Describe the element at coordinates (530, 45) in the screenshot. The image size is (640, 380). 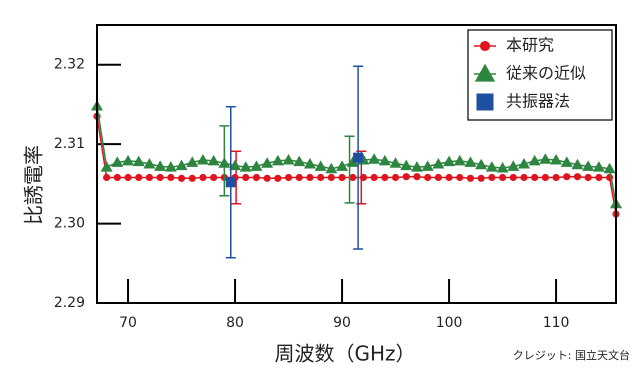
I see `legend-label: 本研究` at that location.